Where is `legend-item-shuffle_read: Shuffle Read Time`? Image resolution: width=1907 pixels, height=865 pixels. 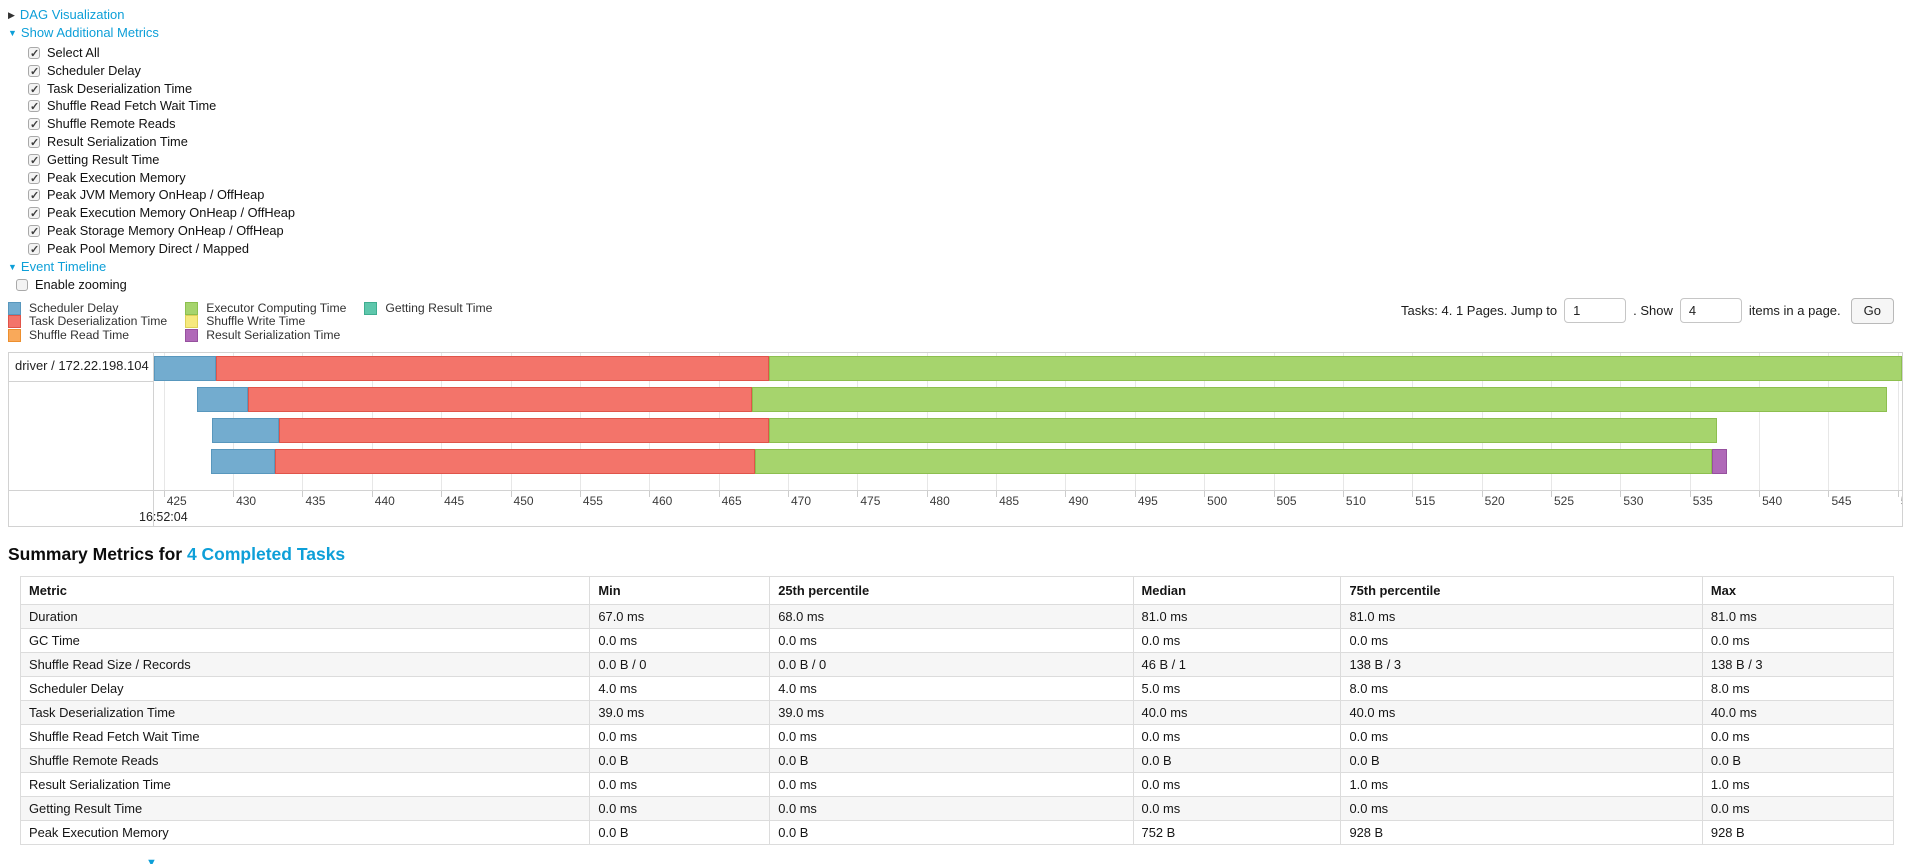 legend-item-shuffle_read: Shuffle Read Time is located at coordinates (87, 335).